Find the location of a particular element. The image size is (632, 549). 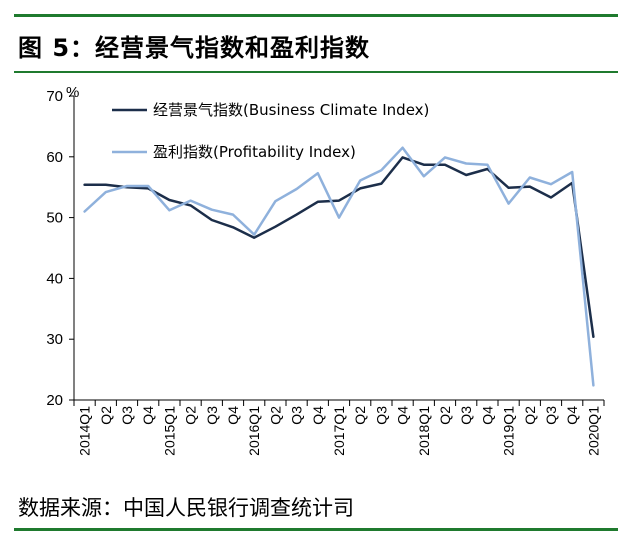

x-tick-label: 2014Q1 is located at coordinates (85, 431).